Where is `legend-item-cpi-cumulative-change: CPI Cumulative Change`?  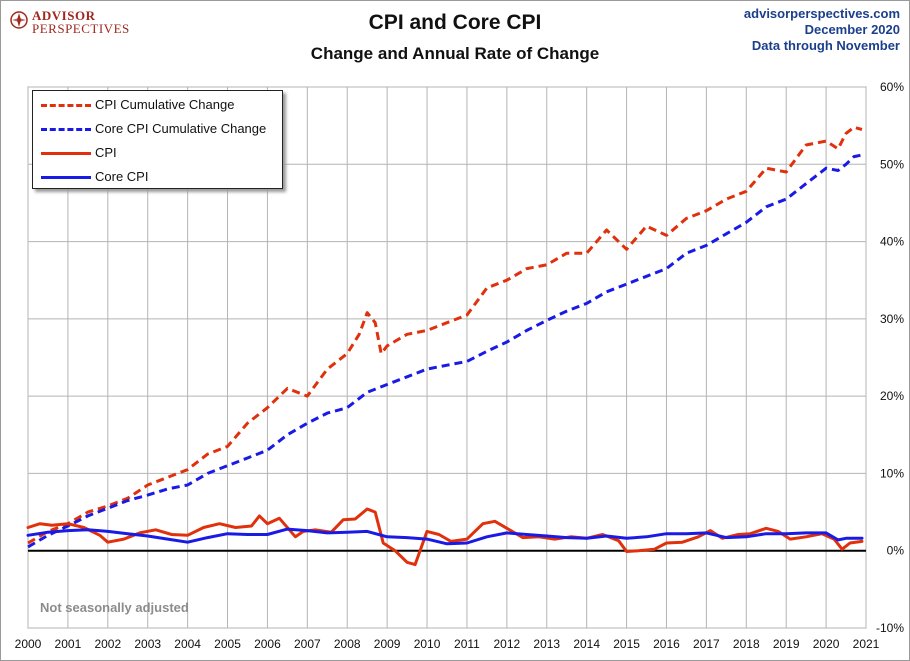
legend-item-cpi-cumulative-change: CPI Cumulative Change is located at coordinates (157, 105).